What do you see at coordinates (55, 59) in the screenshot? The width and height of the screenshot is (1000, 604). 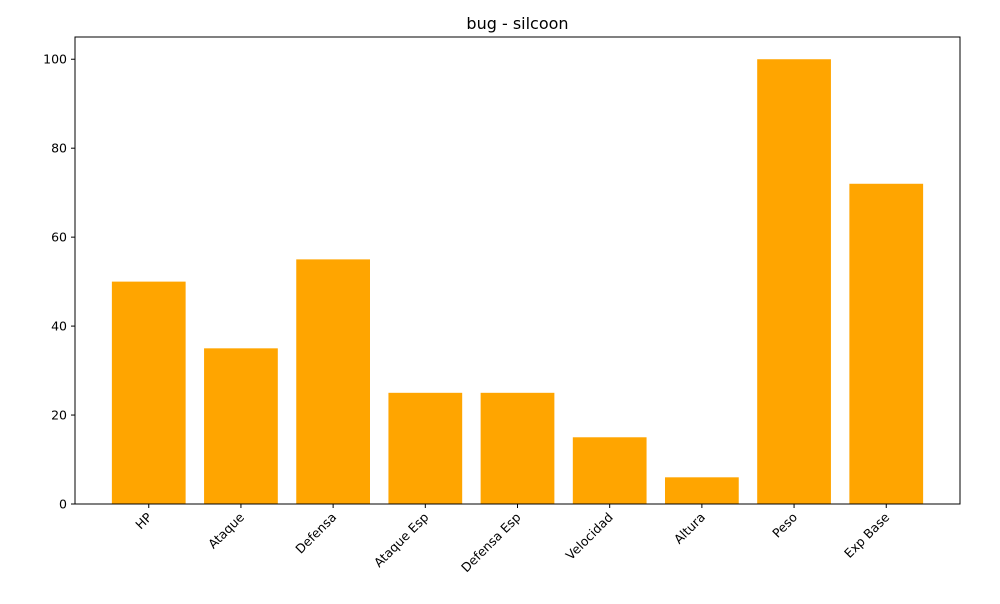 I see `y-tick-label: 100` at bounding box center [55, 59].